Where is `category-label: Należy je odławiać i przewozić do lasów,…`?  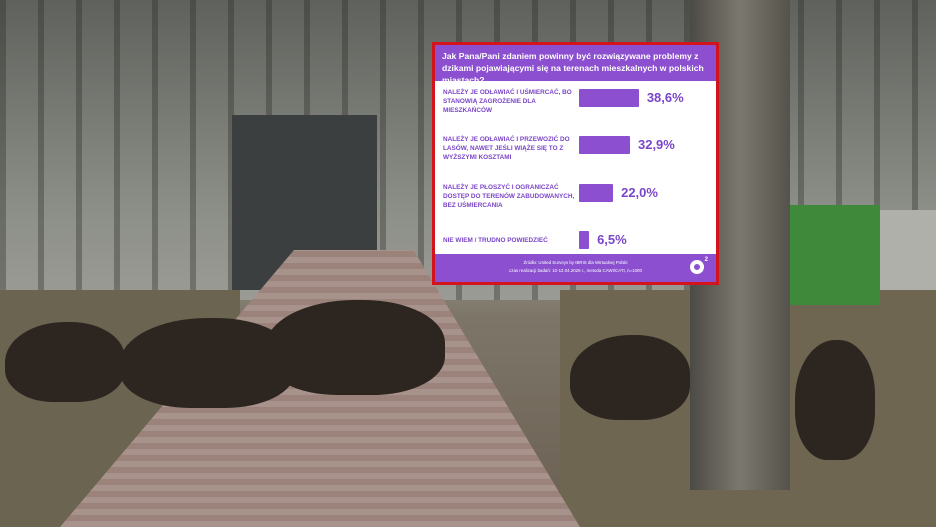
category-label: Należy je odławiać i przewozić do lasów,… is located at coordinates (506, 148).